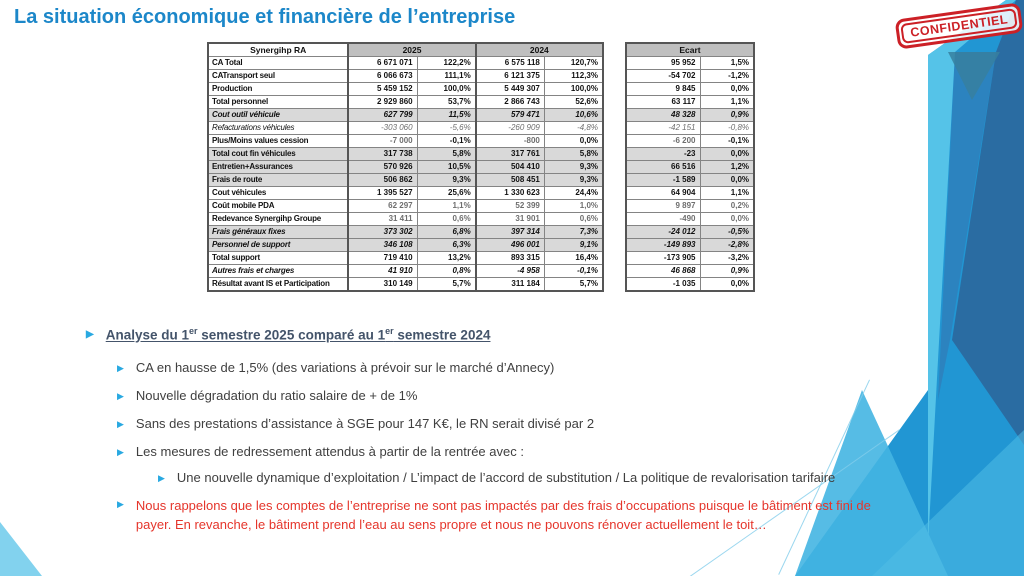 The width and height of the screenshot is (1024, 576). What do you see at coordinates (663, 180) in the screenshot?
I see `ecart-value: -1 589` at bounding box center [663, 180].